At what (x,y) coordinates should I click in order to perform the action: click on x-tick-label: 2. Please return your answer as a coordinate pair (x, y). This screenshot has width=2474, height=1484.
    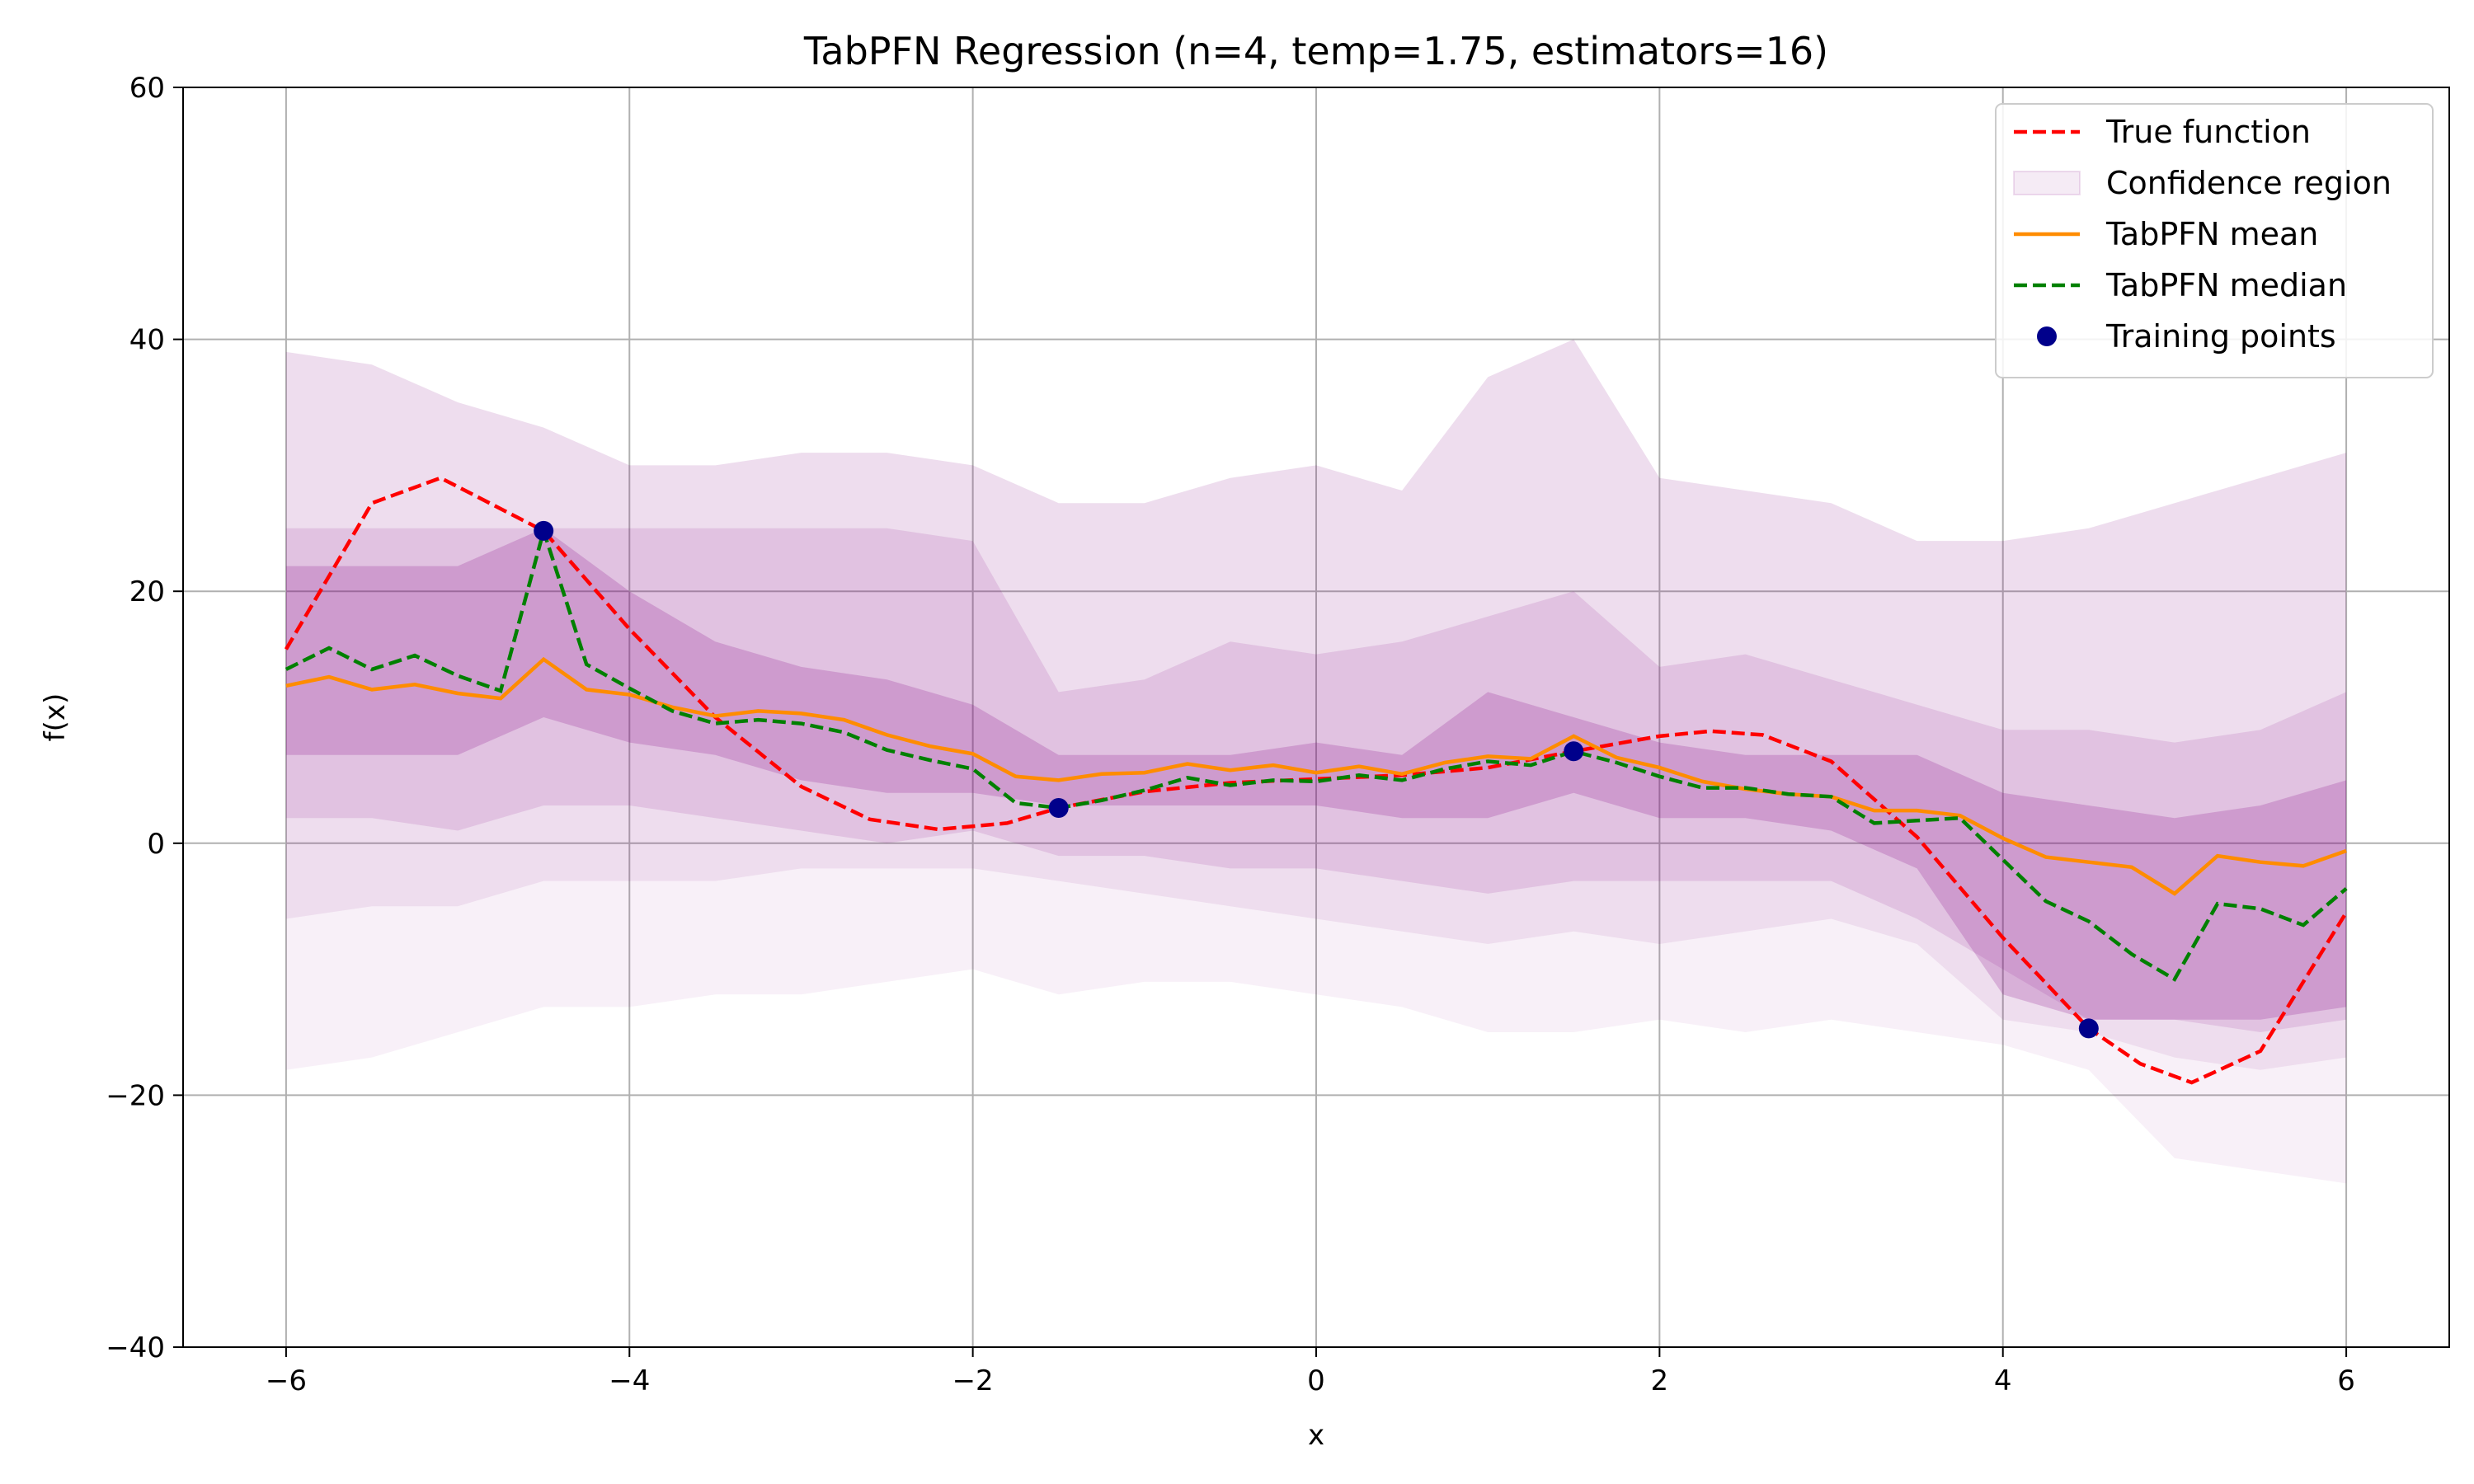
    Looking at the image, I should click on (1660, 1380).